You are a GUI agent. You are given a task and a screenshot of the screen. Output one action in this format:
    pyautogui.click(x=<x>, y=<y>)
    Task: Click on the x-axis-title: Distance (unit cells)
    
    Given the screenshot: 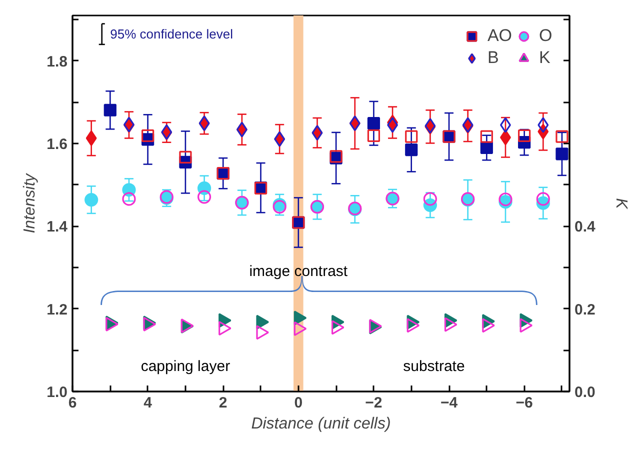 What is the action you would take?
    pyautogui.click(x=321, y=424)
    